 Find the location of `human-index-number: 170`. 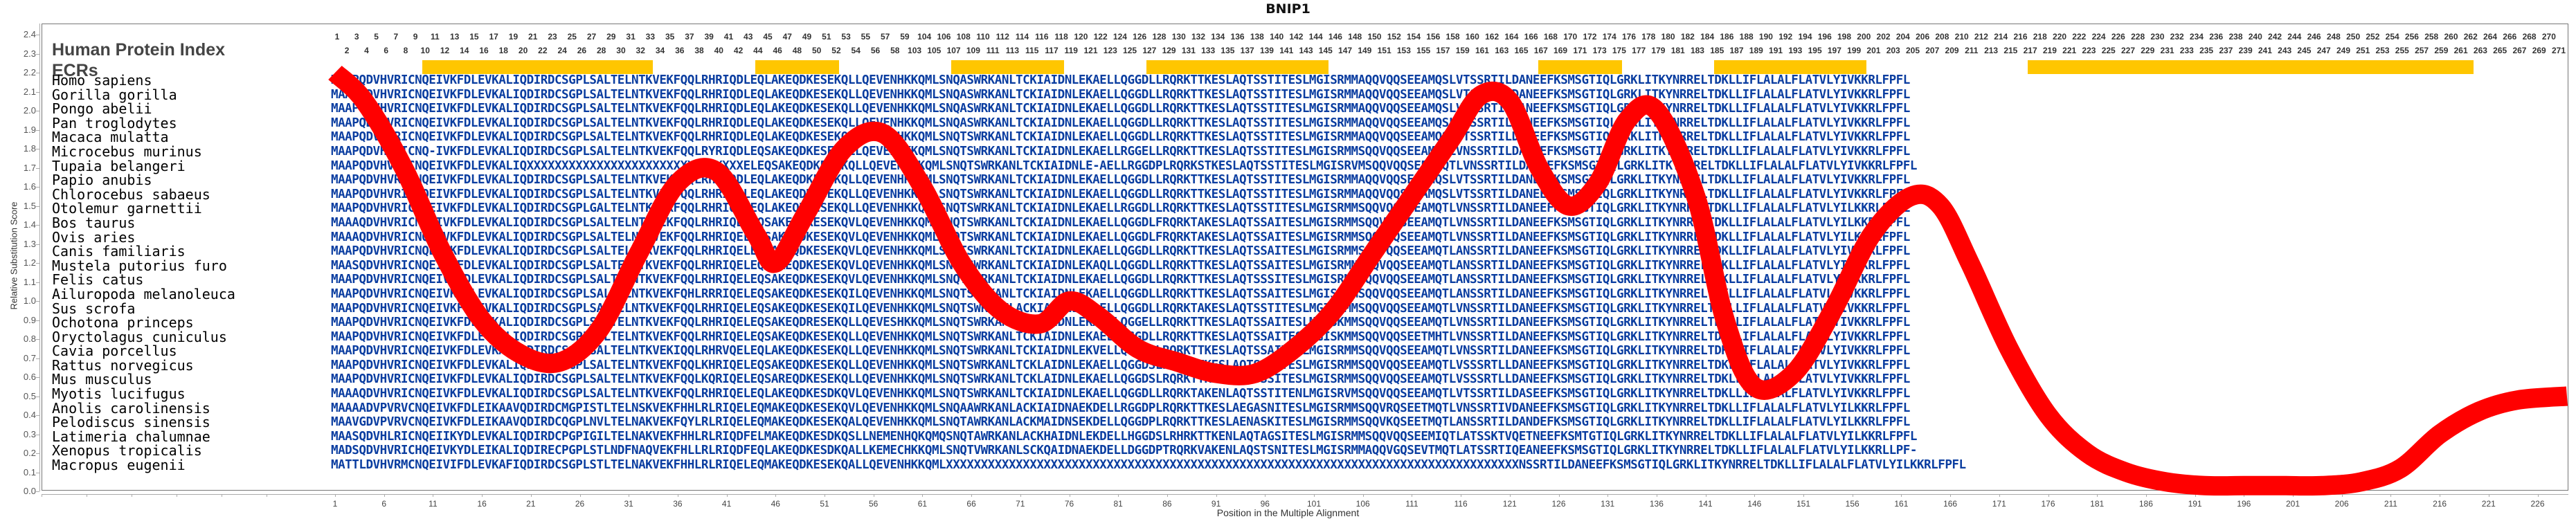

human-index-number: 170 is located at coordinates (1571, 37).